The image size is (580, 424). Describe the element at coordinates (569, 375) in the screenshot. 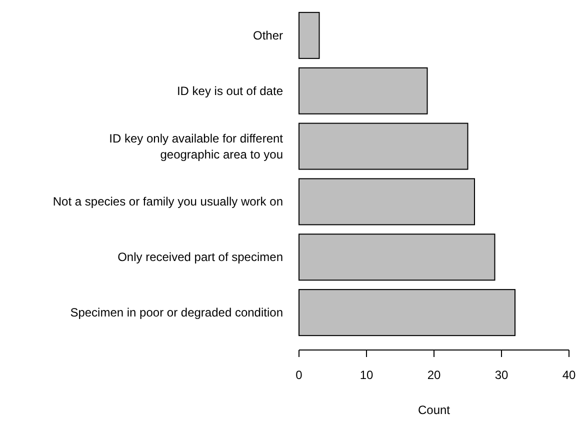

I see `x-tick-label: 40` at that location.